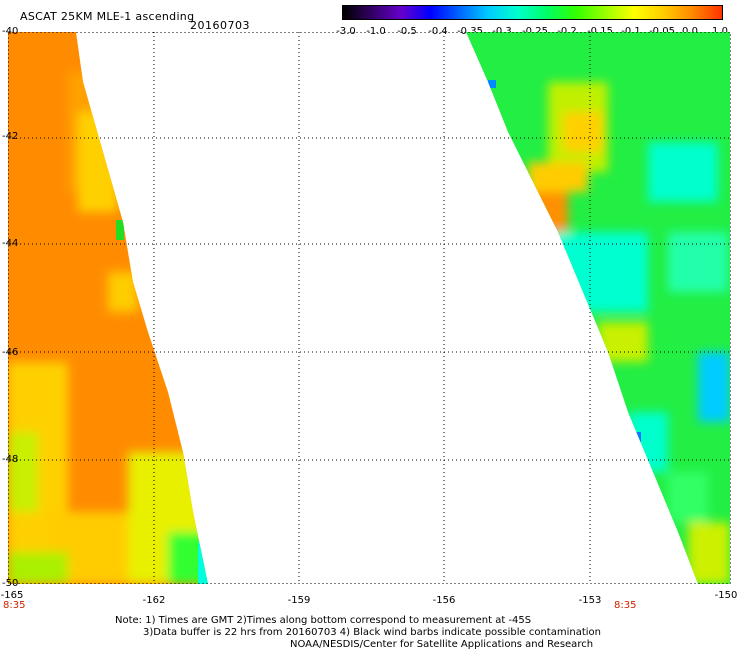 The height and width of the screenshot is (650, 740). What do you see at coordinates (662, 31) in the screenshot?
I see `colorbar-label: -0.05` at bounding box center [662, 31].